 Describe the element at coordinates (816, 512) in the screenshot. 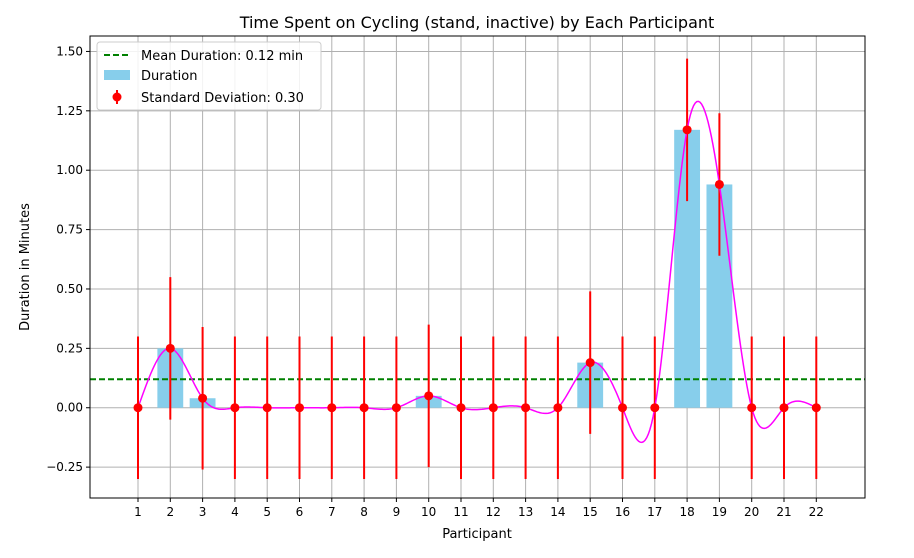

I see `x-tick-label: 22` at that location.